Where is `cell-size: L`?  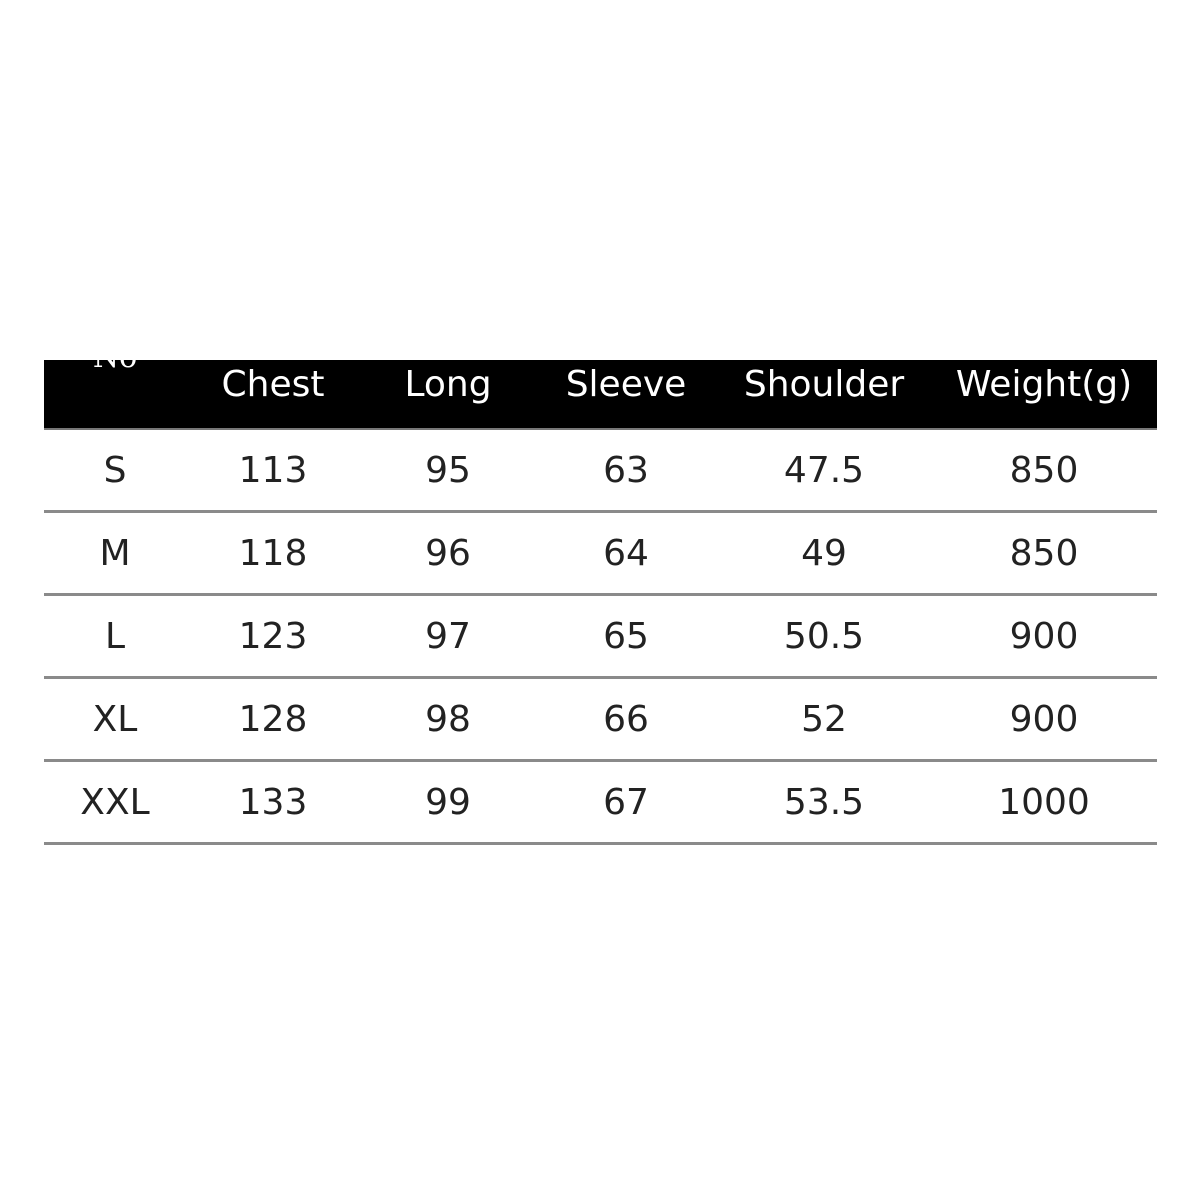 cell-size: L is located at coordinates (115, 636).